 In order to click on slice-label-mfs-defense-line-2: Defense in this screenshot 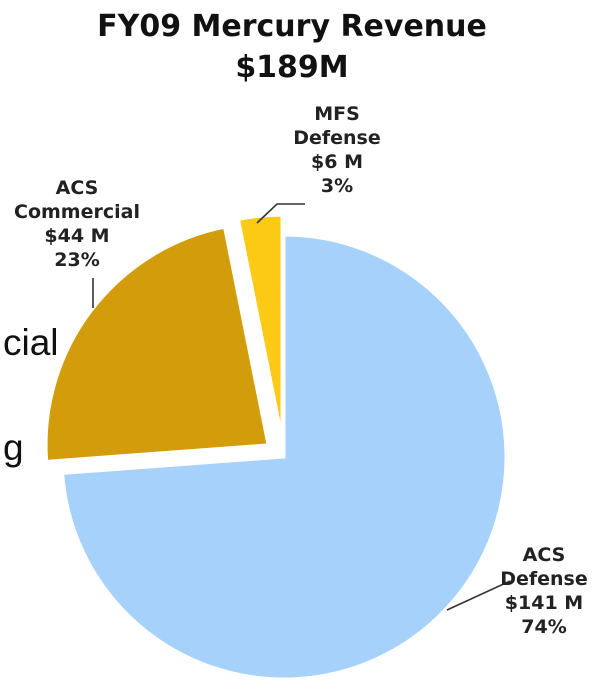, I will do `click(337, 138)`.